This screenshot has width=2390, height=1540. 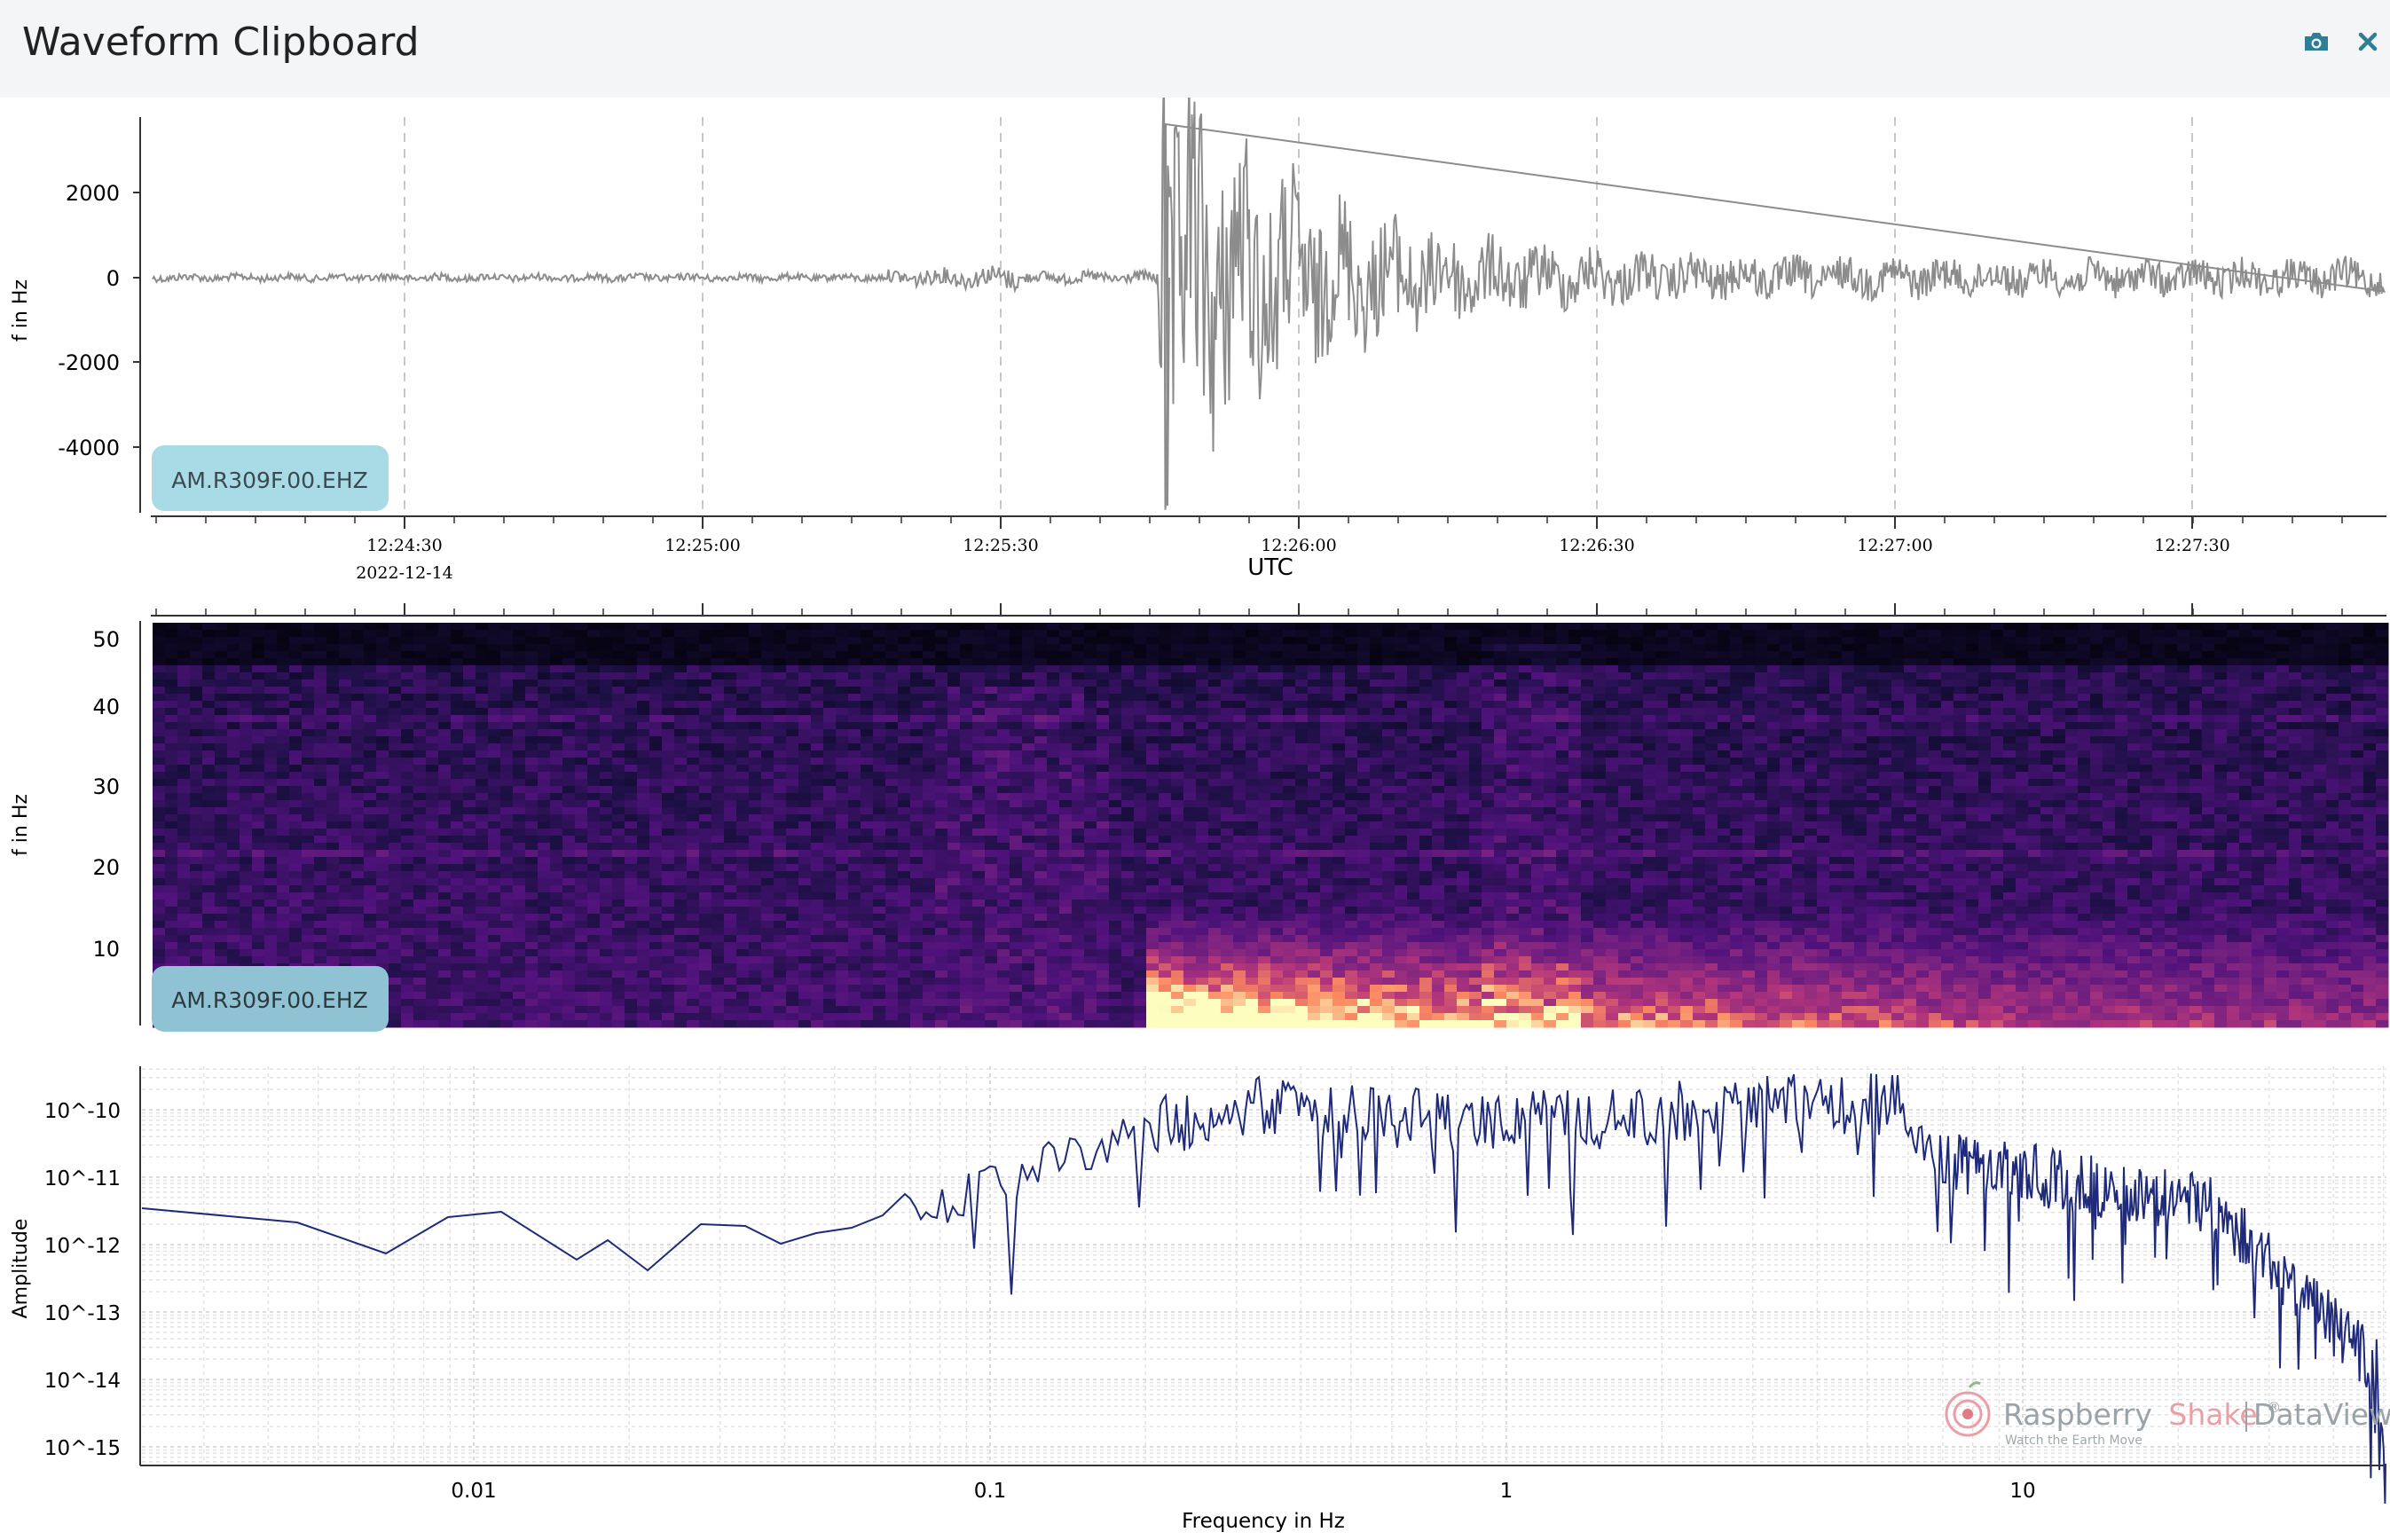 What do you see at coordinates (82, 1111) in the screenshot?
I see `spectrum-ytick: 10^-10` at bounding box center [82, 1111].